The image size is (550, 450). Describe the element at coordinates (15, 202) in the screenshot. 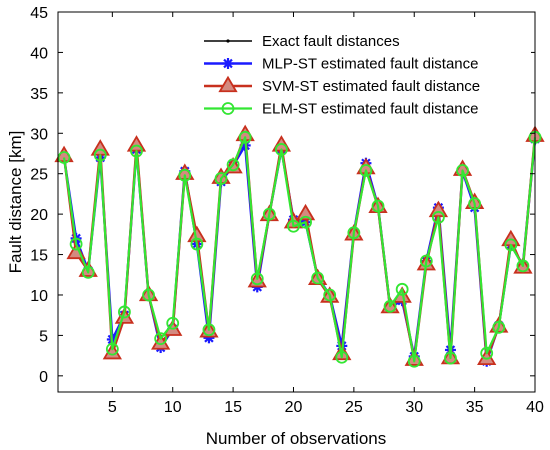

I see `y-axis-label: Fault distance [km]` at that location.